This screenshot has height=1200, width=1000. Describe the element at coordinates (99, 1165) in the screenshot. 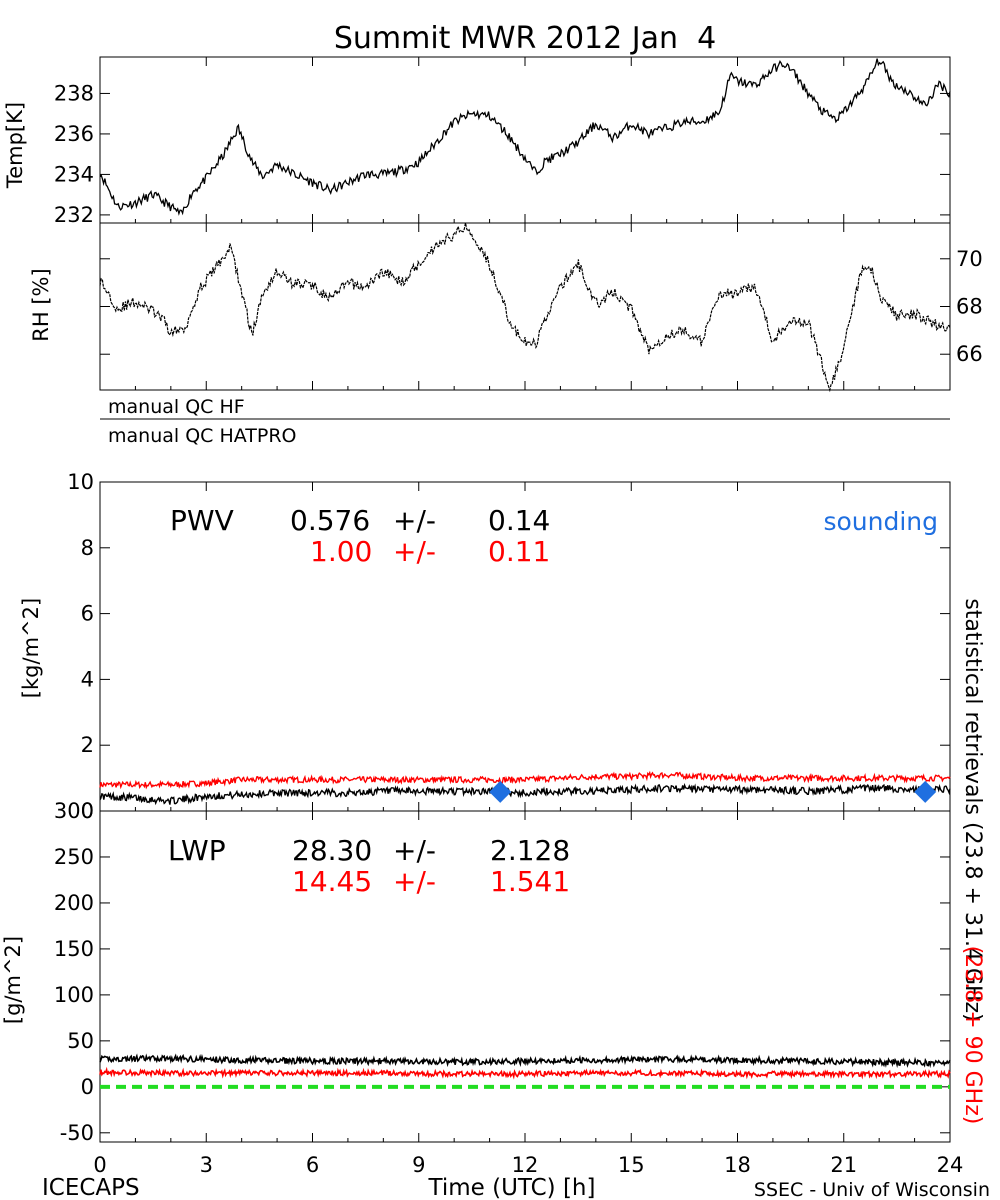

I see `x-tick-label: 0` at that location.